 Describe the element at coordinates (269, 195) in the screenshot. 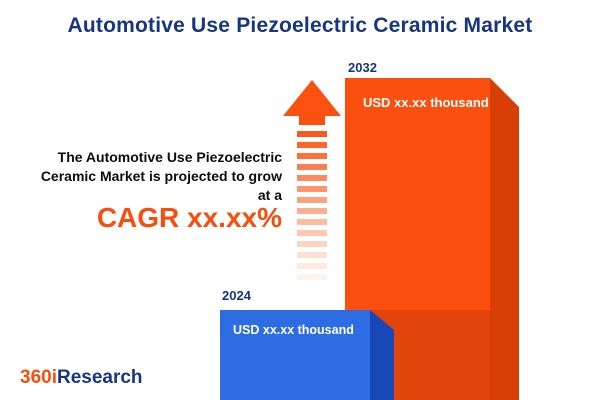

I see `promo-line-3: at a` at that location.